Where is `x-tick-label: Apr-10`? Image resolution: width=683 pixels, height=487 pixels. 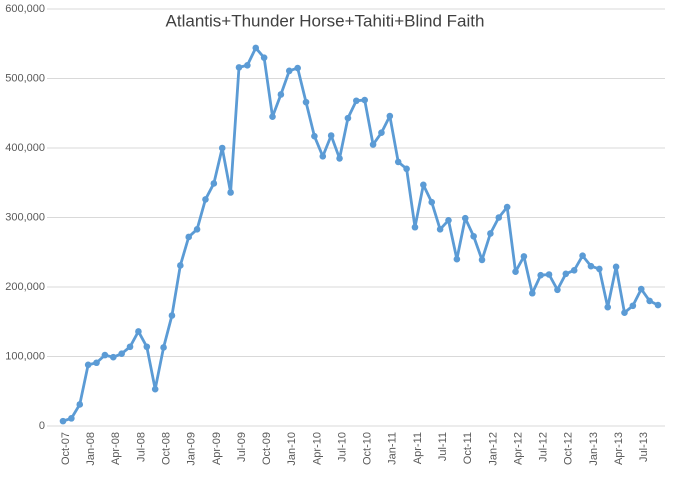
x-tick-label: Apr-10 is located at coordinates (317, 448).